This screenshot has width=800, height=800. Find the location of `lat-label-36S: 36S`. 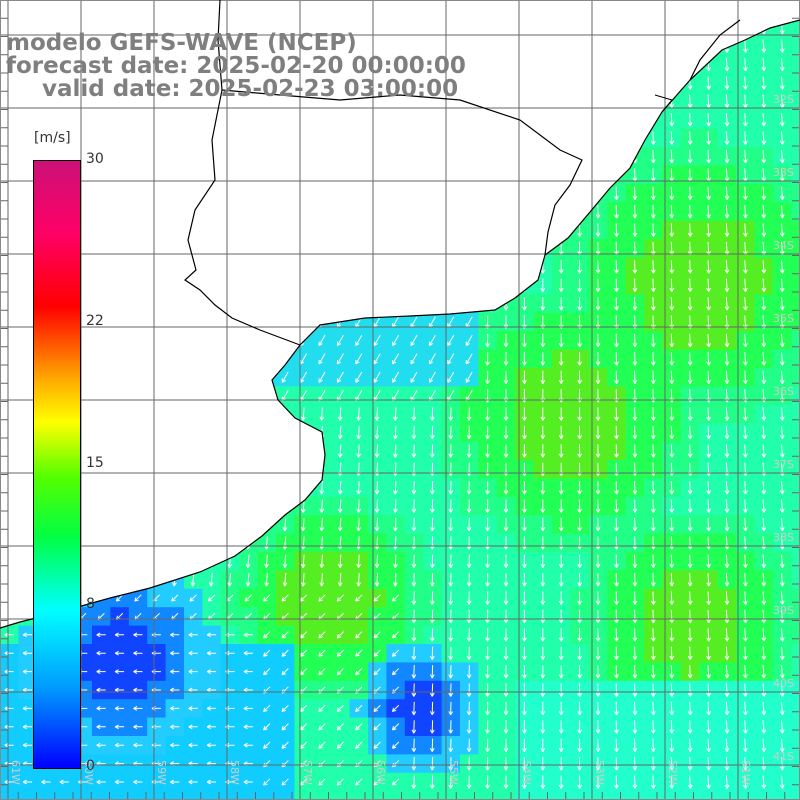

lat-label-36S: 36S is located at coordinates (783, 391).